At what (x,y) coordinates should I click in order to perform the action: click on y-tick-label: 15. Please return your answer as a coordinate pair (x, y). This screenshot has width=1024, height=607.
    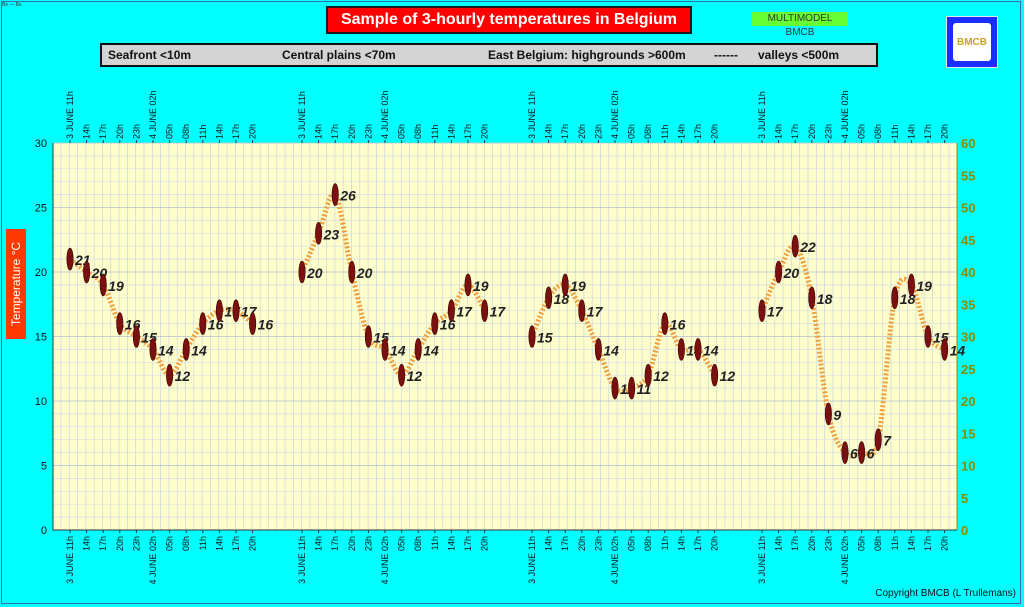
    Looking at the image, I should click on (41, 338).